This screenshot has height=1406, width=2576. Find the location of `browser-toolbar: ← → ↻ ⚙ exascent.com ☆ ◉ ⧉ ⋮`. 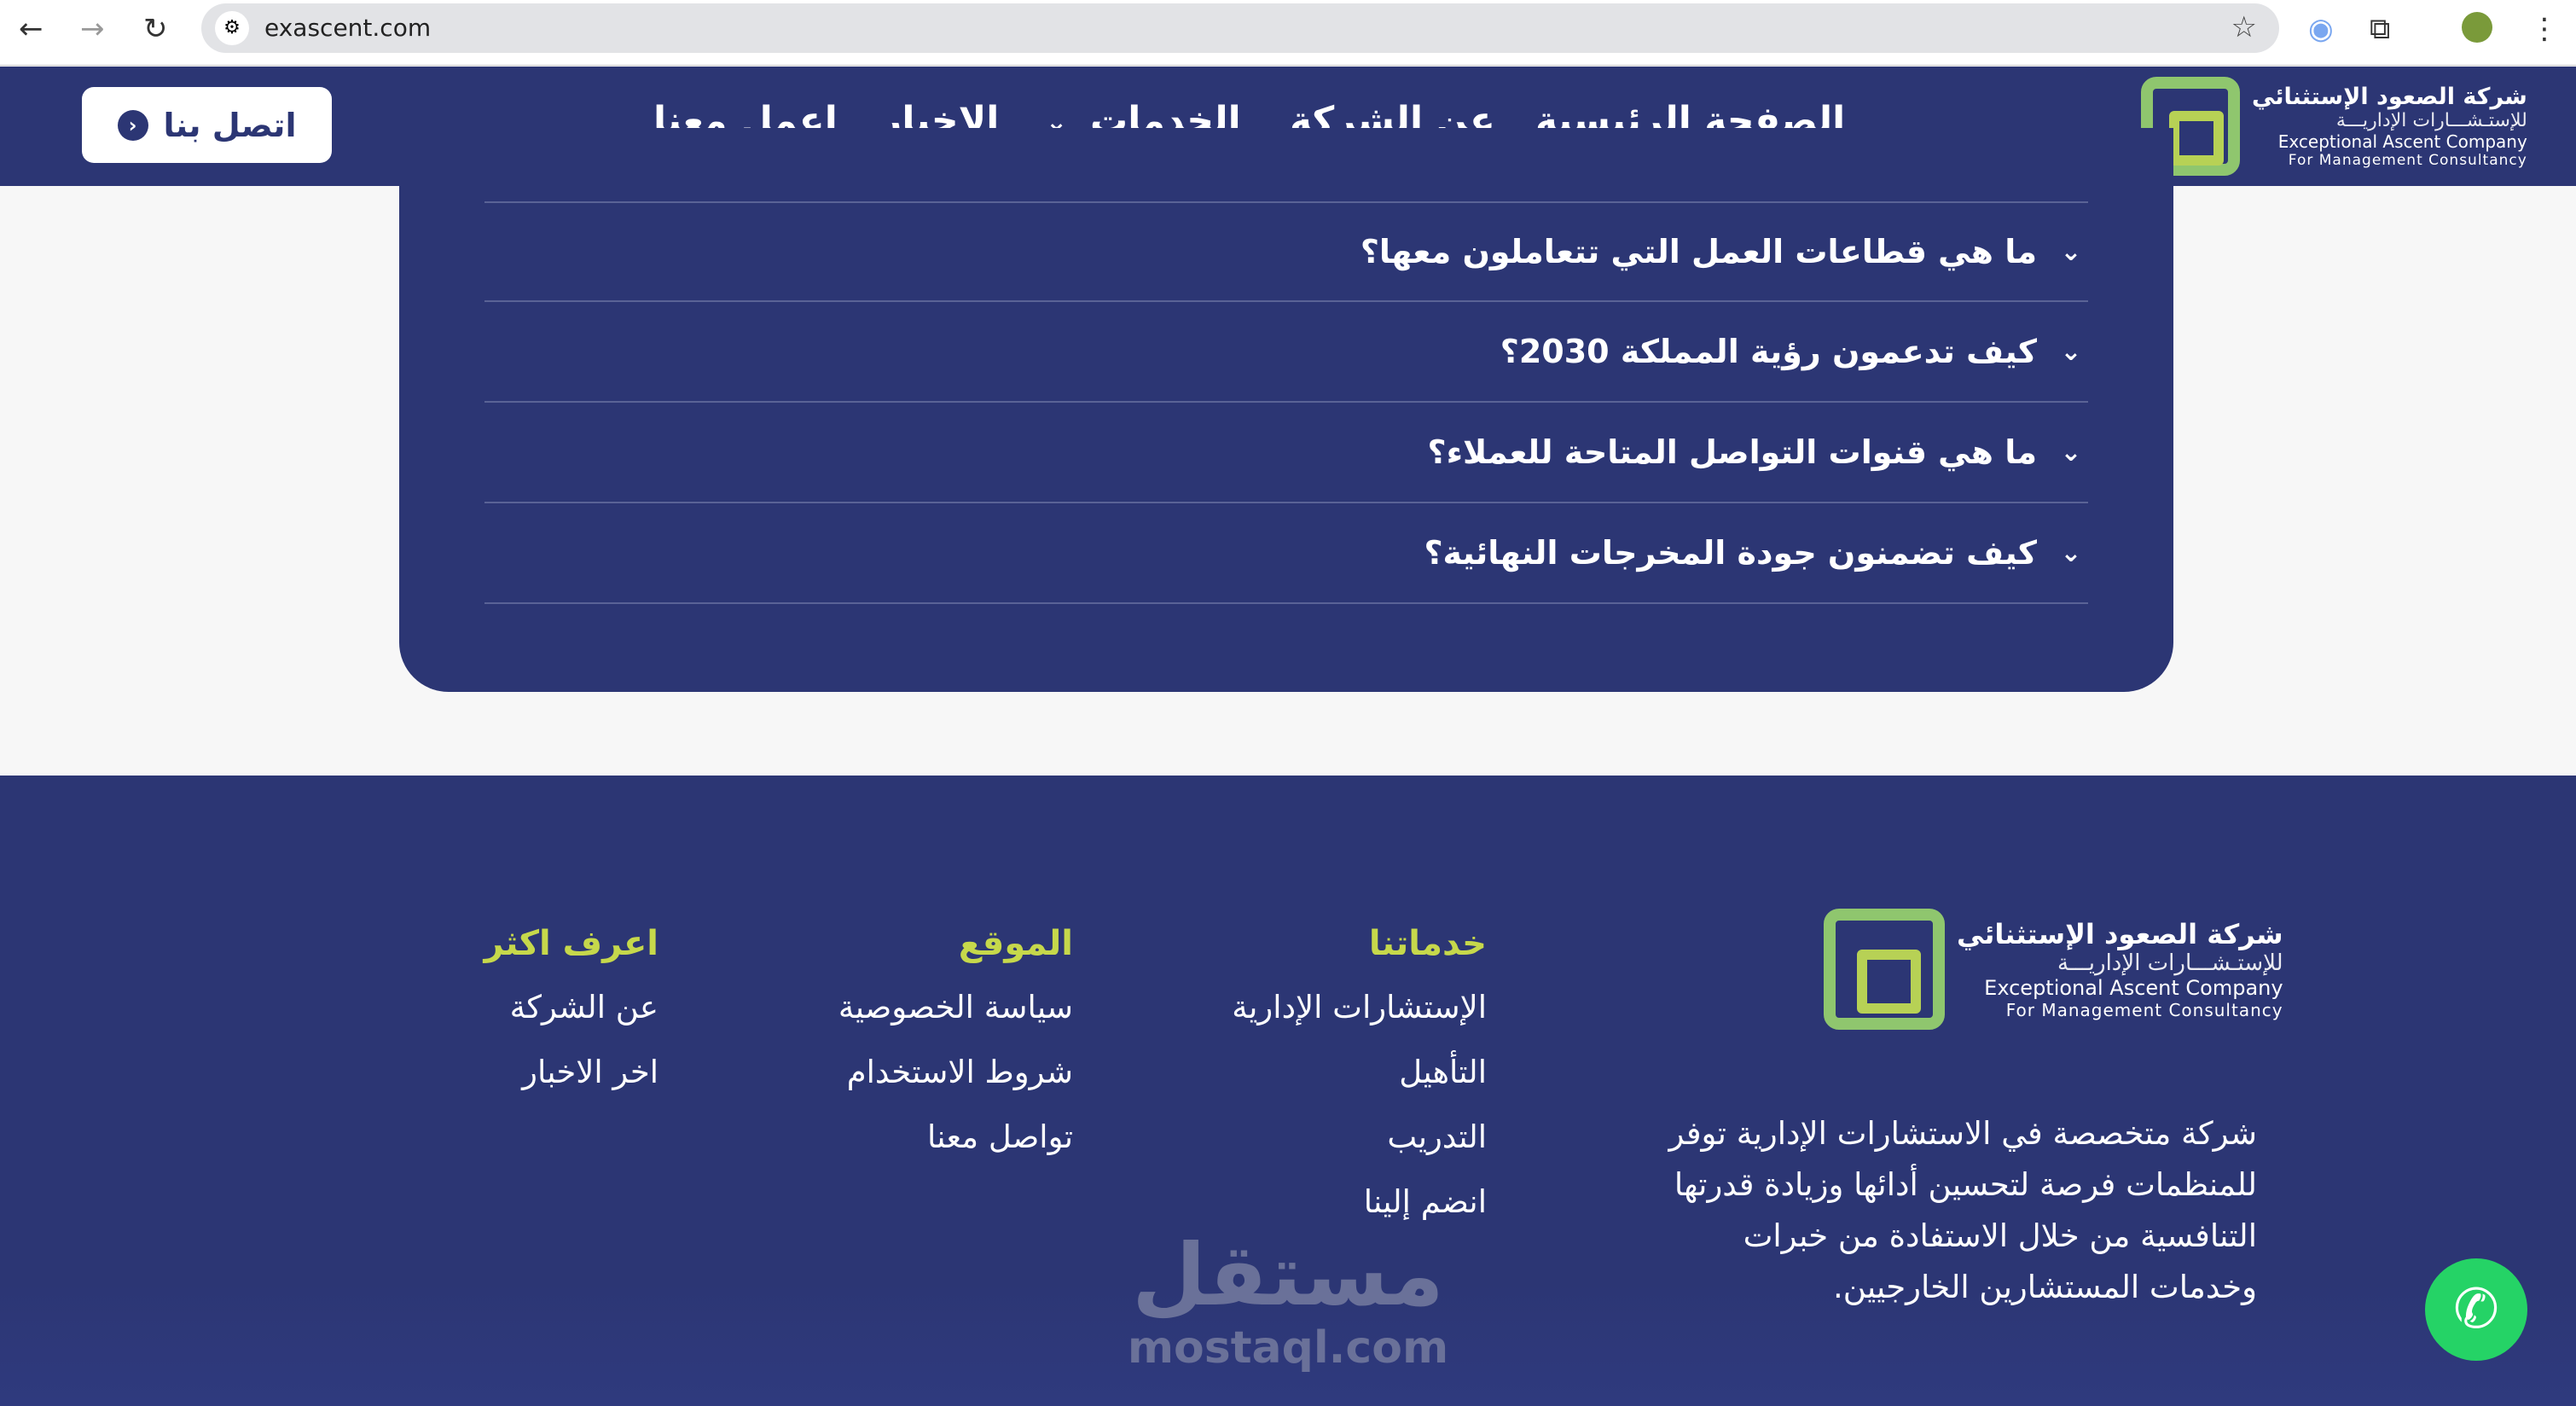

browser-toolbar: ← → ↻ ⚙ exascent.com ☆ ◉ ⧉ ⋮ is located at coordinates (1288, 33).